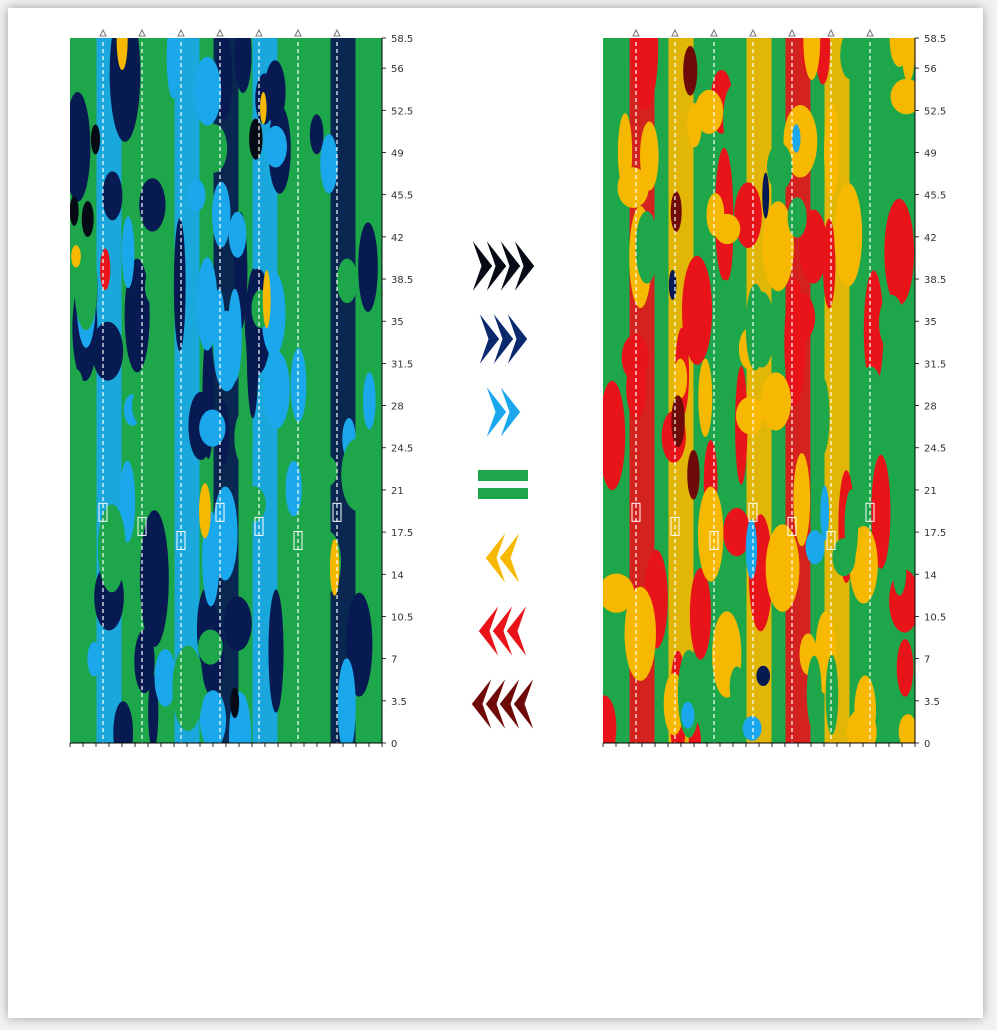  Describe the element at coordinates (397, 69) in the screenshot. I see `y-tick-label: 56` at that location.